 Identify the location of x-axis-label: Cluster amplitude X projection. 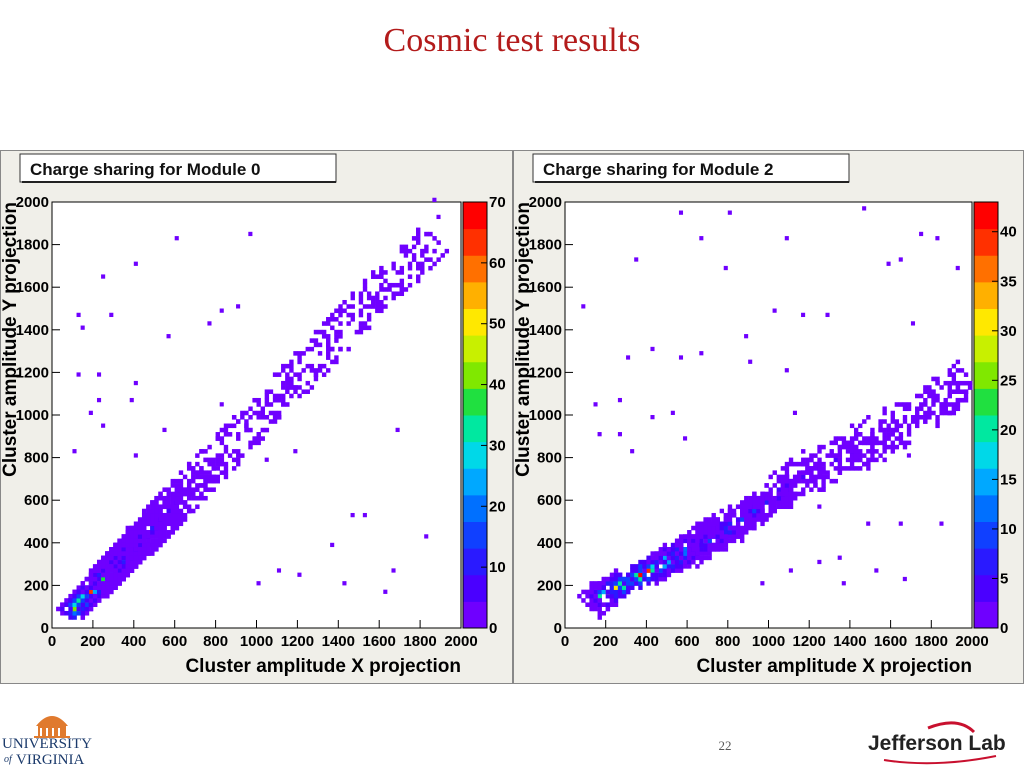
(834, 666).